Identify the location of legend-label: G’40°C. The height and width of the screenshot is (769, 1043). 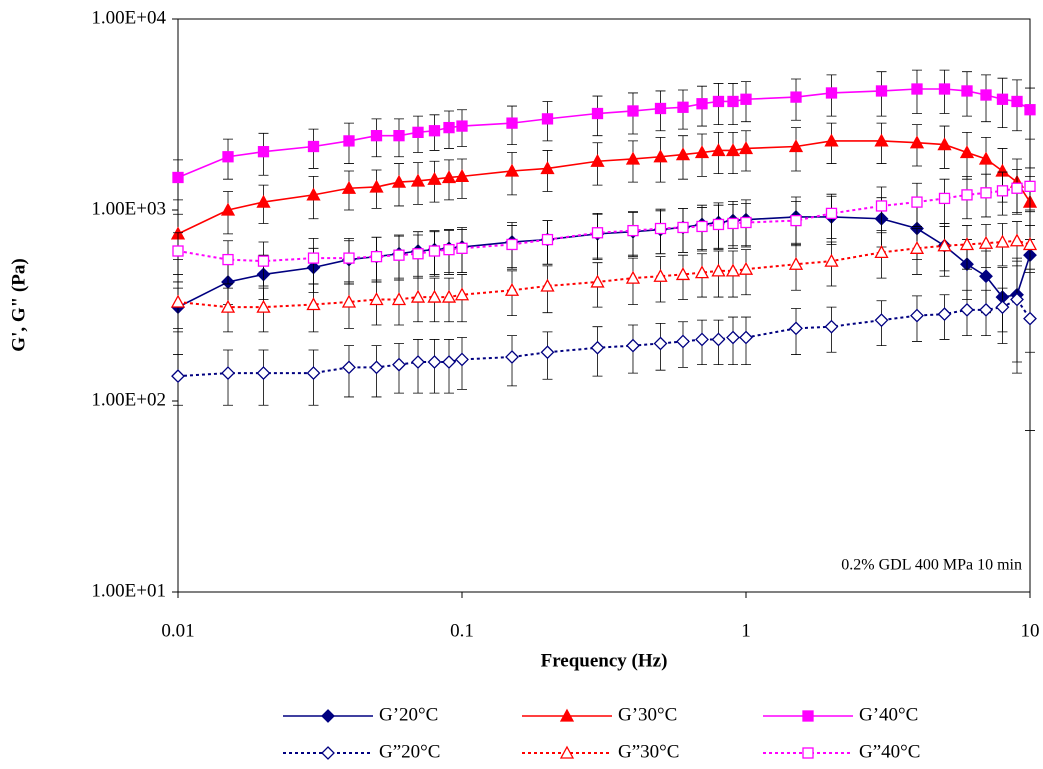
(888, 714).